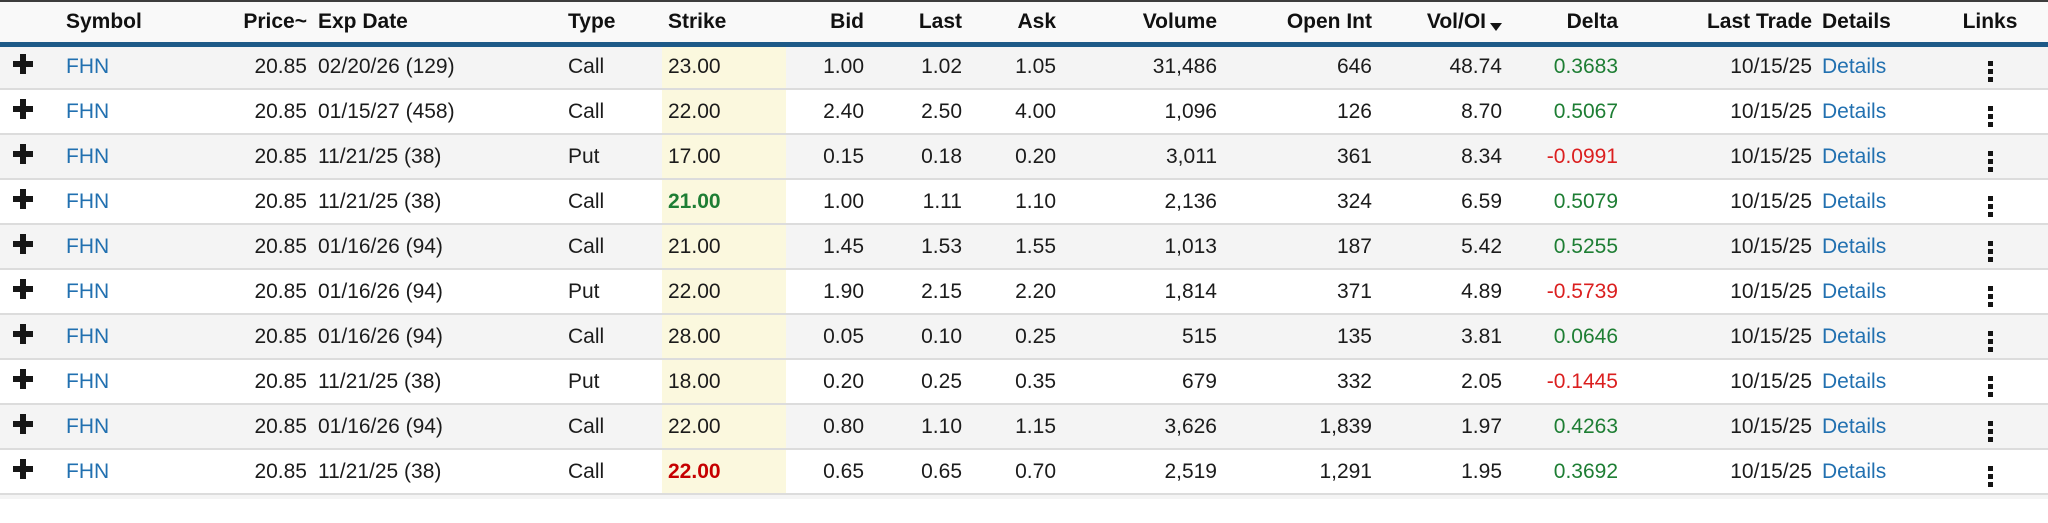  What do you see at coordinates (1456, 21) in the screenshot?
I see `col-header-vol-oi-label: Vol/OI` at bounding box center [1456, 21].